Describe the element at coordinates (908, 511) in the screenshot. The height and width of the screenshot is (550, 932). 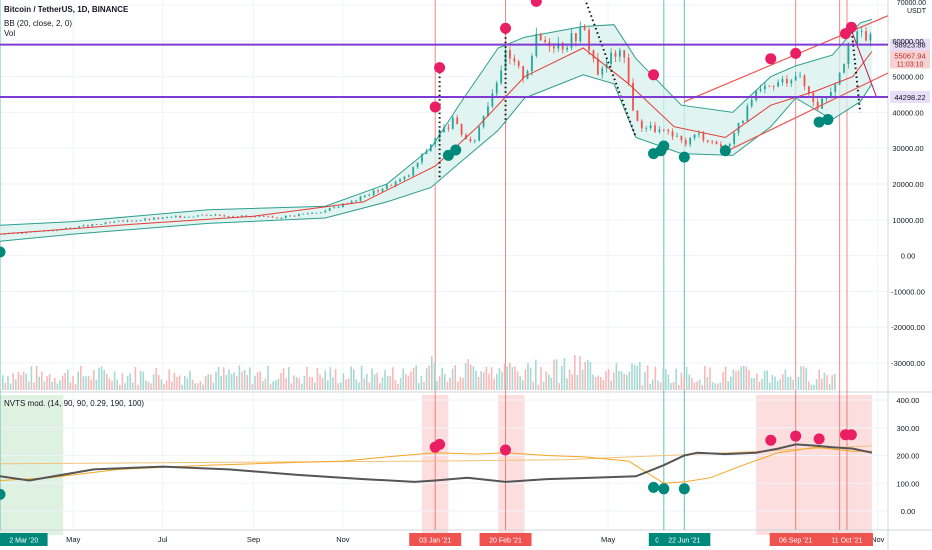
I see `indicator-tick-label-4: 0.00` at that location.